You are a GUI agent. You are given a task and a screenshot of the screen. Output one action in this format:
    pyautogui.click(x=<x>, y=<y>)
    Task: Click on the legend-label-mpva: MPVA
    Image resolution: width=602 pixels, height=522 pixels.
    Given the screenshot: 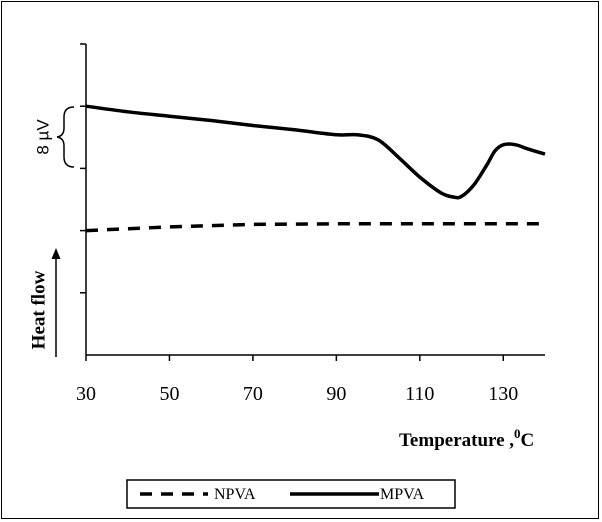 What is the action you would take?
    pyautogui.click(x=402, y=494)
    